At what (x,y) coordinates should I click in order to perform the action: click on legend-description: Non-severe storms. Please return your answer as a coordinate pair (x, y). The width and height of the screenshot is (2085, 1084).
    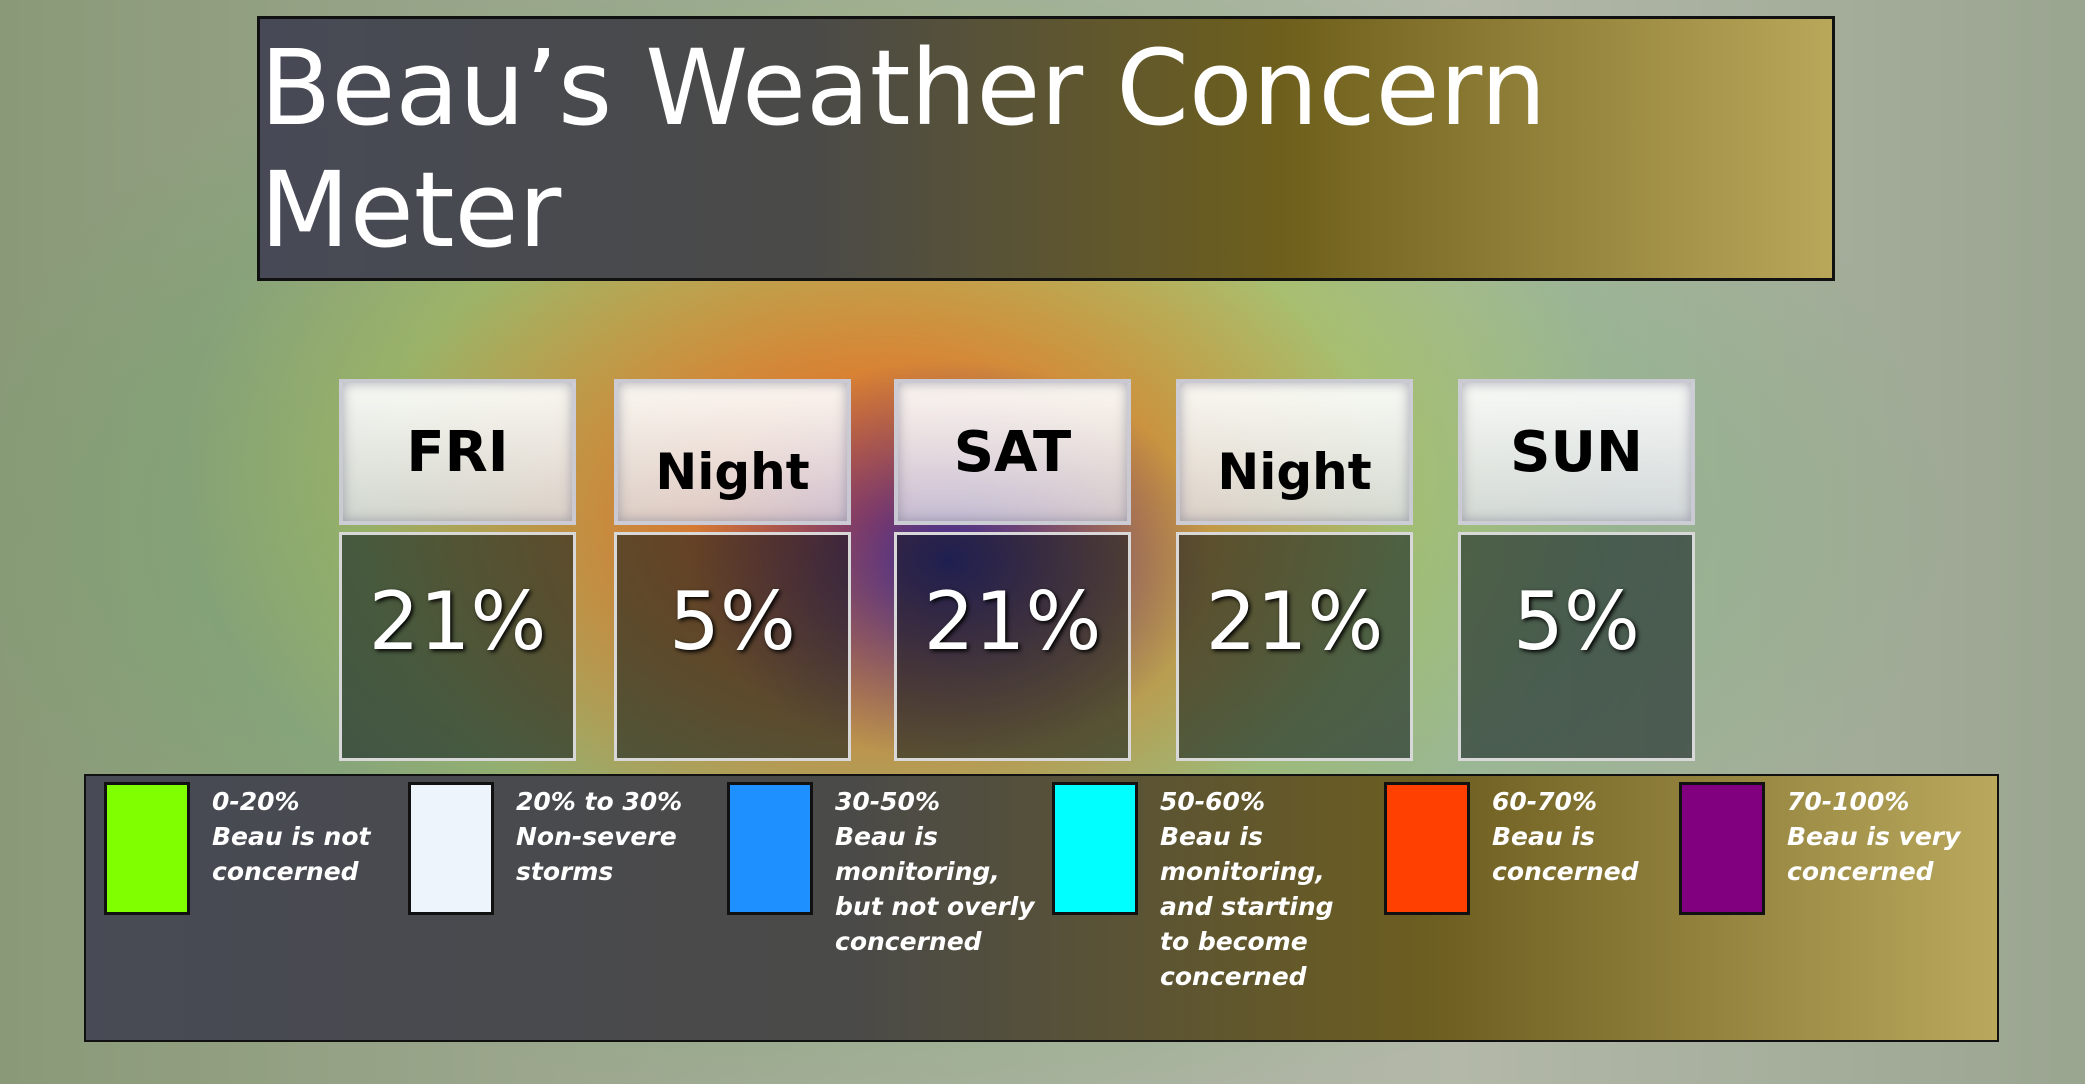
    Looking at the image, I should click on (596, 854).